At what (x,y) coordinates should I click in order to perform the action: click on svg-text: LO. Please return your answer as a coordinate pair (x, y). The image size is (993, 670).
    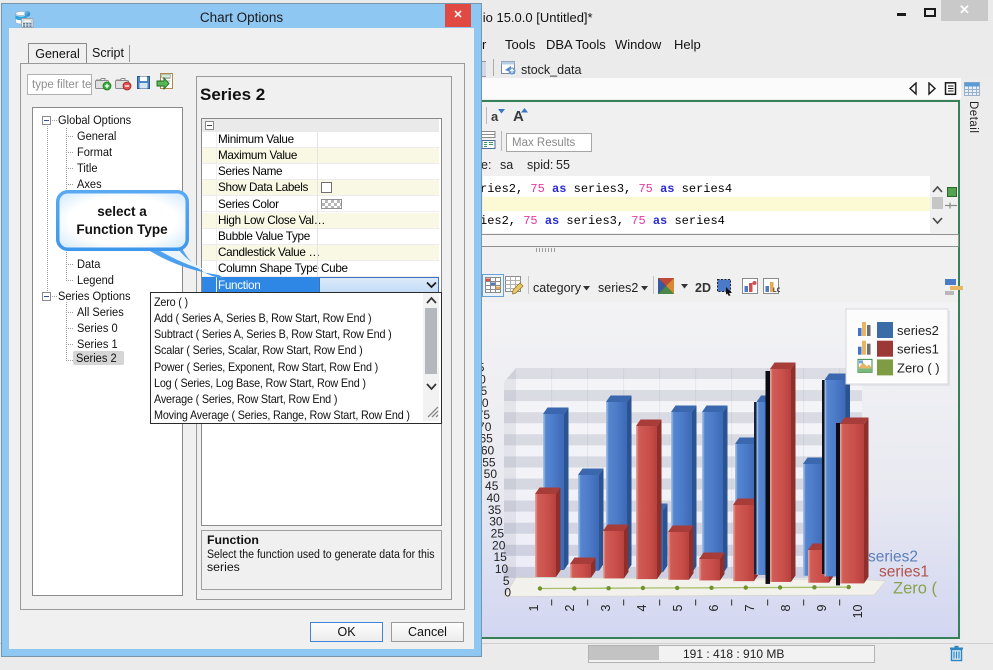
    Looking at the image, I should click on (776, 291).